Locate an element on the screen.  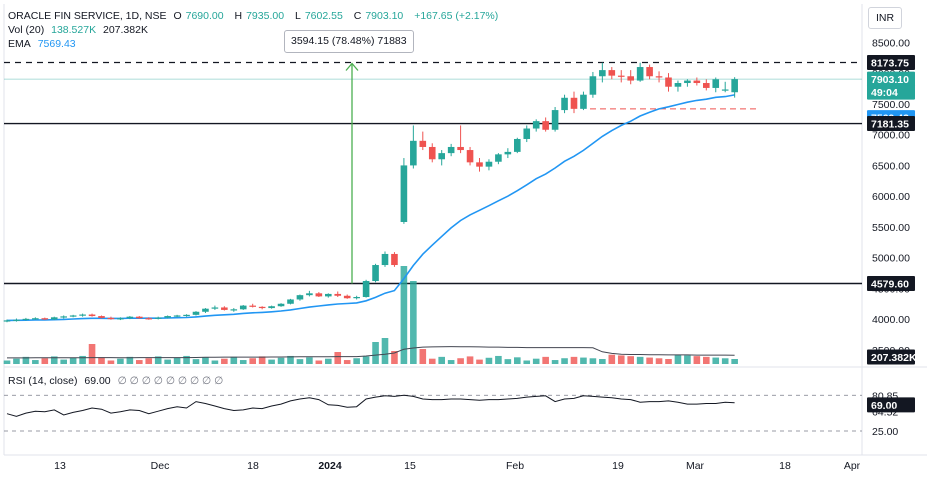
volume-legend: Vol (20) 138.527K 207.382K is located at coordinates (80, 30).